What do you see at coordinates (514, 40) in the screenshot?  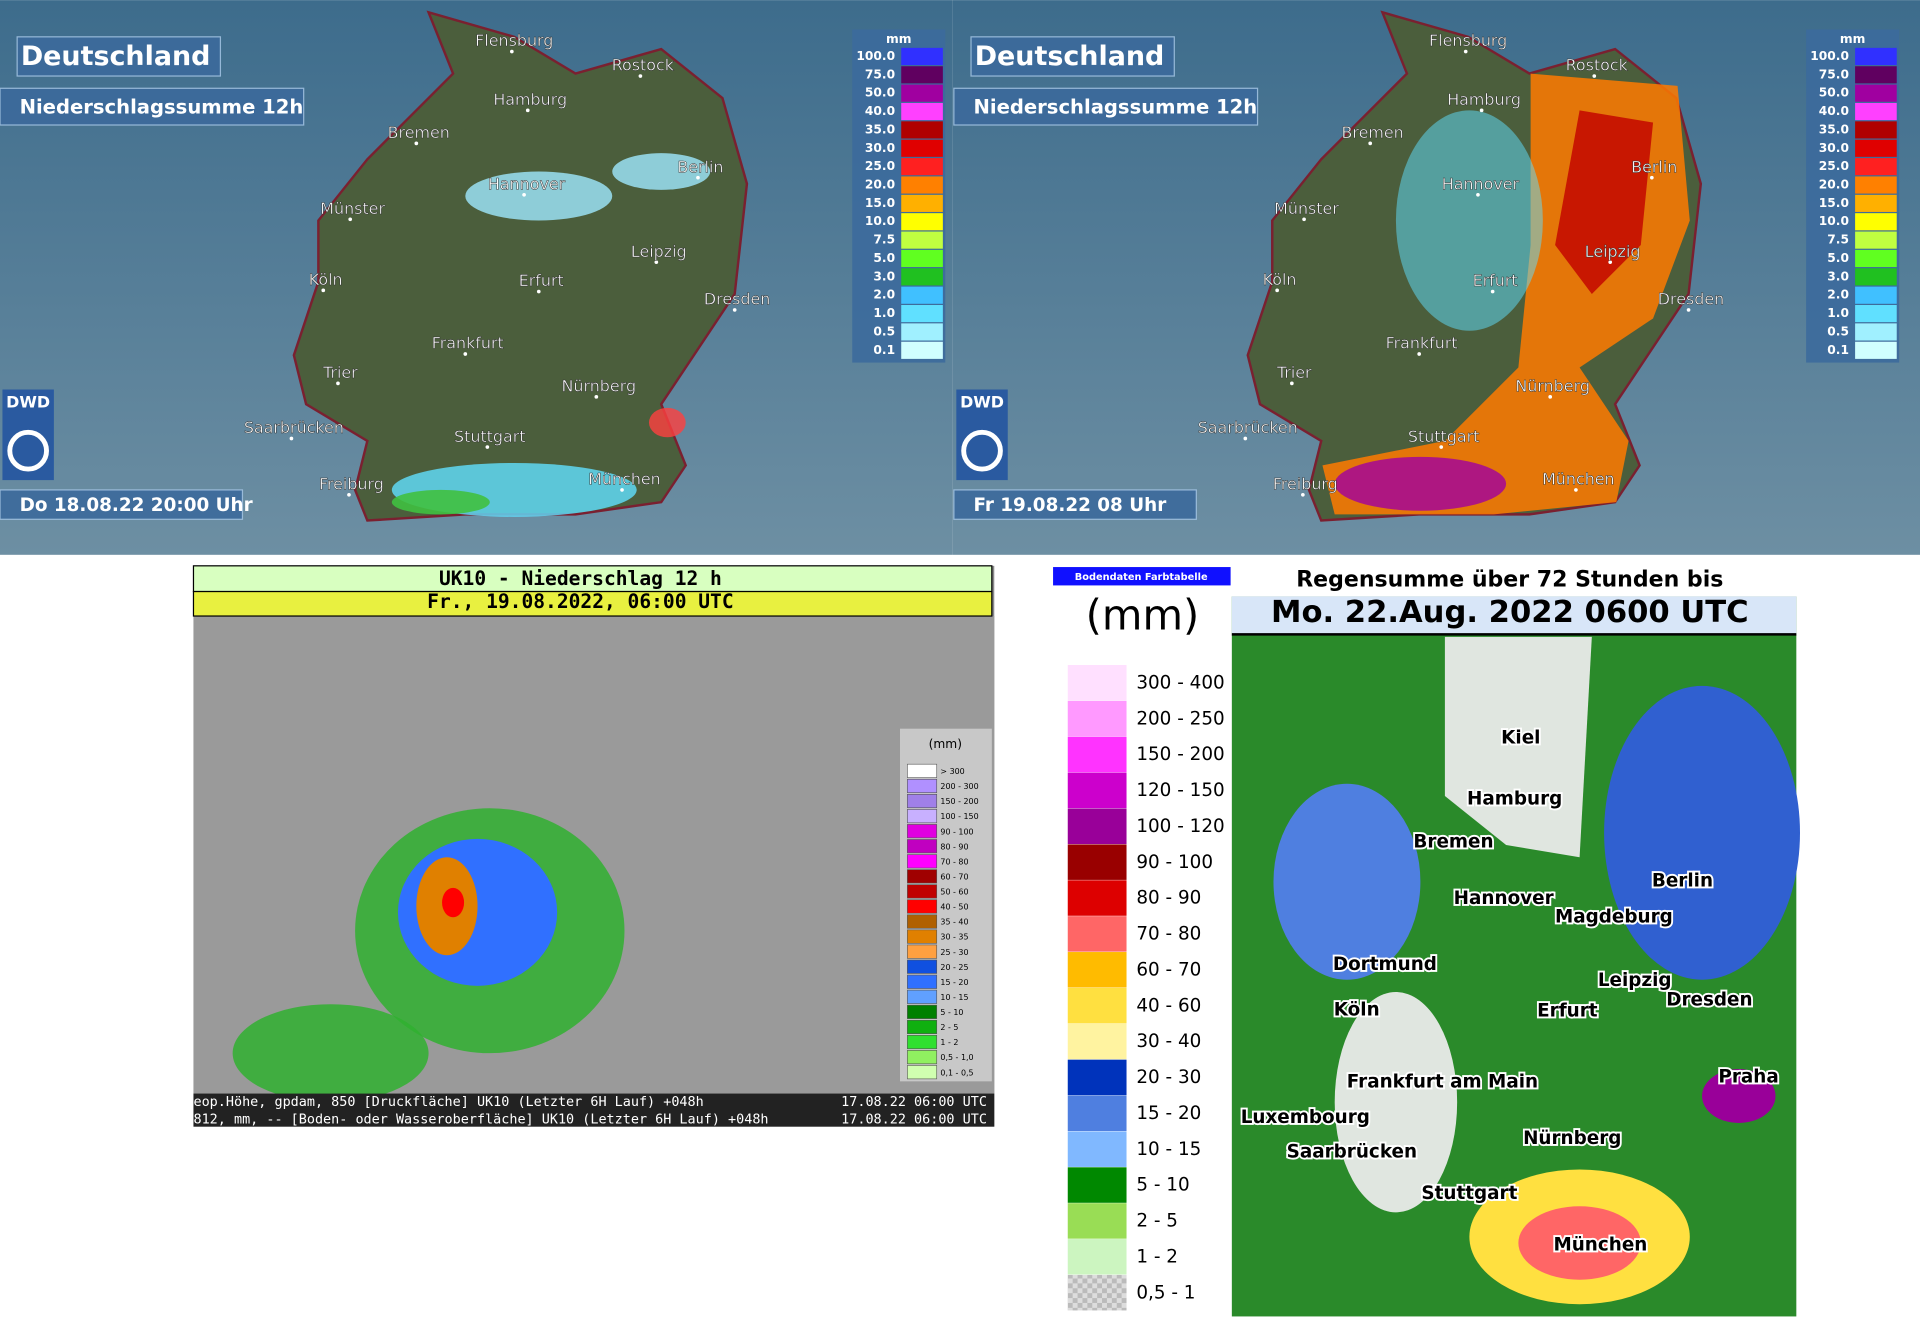 I see `city-label: Flensburg` at bounding box center [514, 40].